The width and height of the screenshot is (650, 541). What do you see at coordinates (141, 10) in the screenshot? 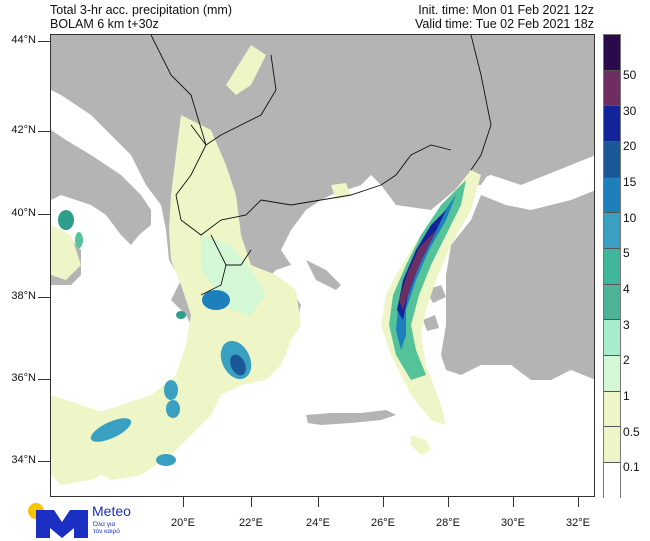
I see `title-line-1: Total 3-hr acc. precipitation (mm)` at bounding box center [141, 10].